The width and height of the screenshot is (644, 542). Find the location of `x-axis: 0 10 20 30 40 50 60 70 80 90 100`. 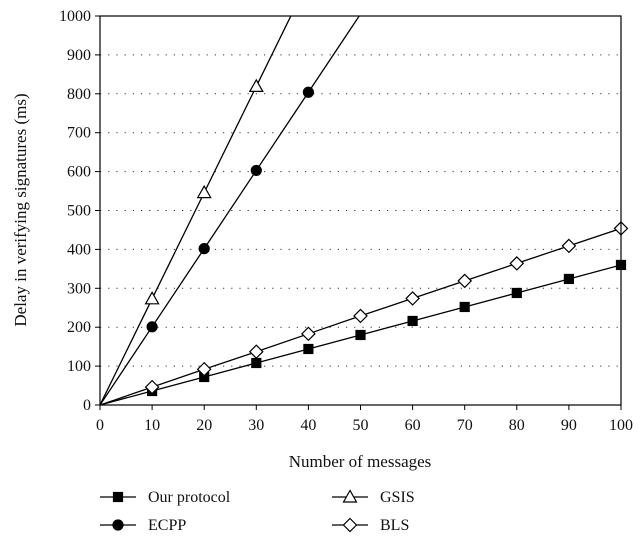

x-axis: 0 10 20 30 40 50 60 70 80 90 100 is located at coordinates (364, 419).